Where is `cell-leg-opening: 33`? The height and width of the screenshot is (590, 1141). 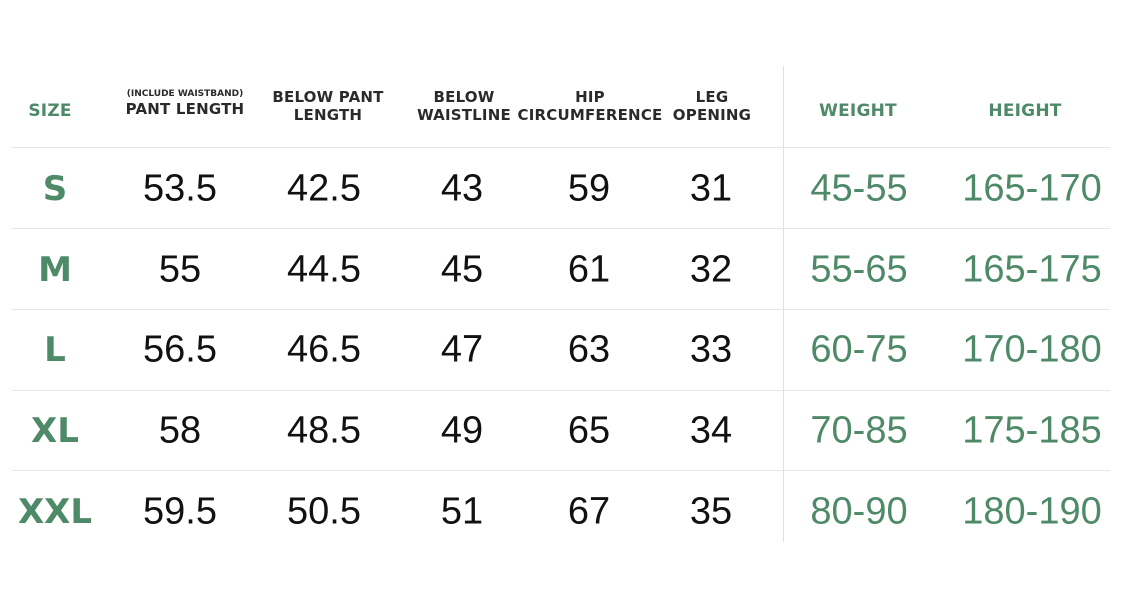 cell-leg-opening: 33 is located at coordinates (711, 349).